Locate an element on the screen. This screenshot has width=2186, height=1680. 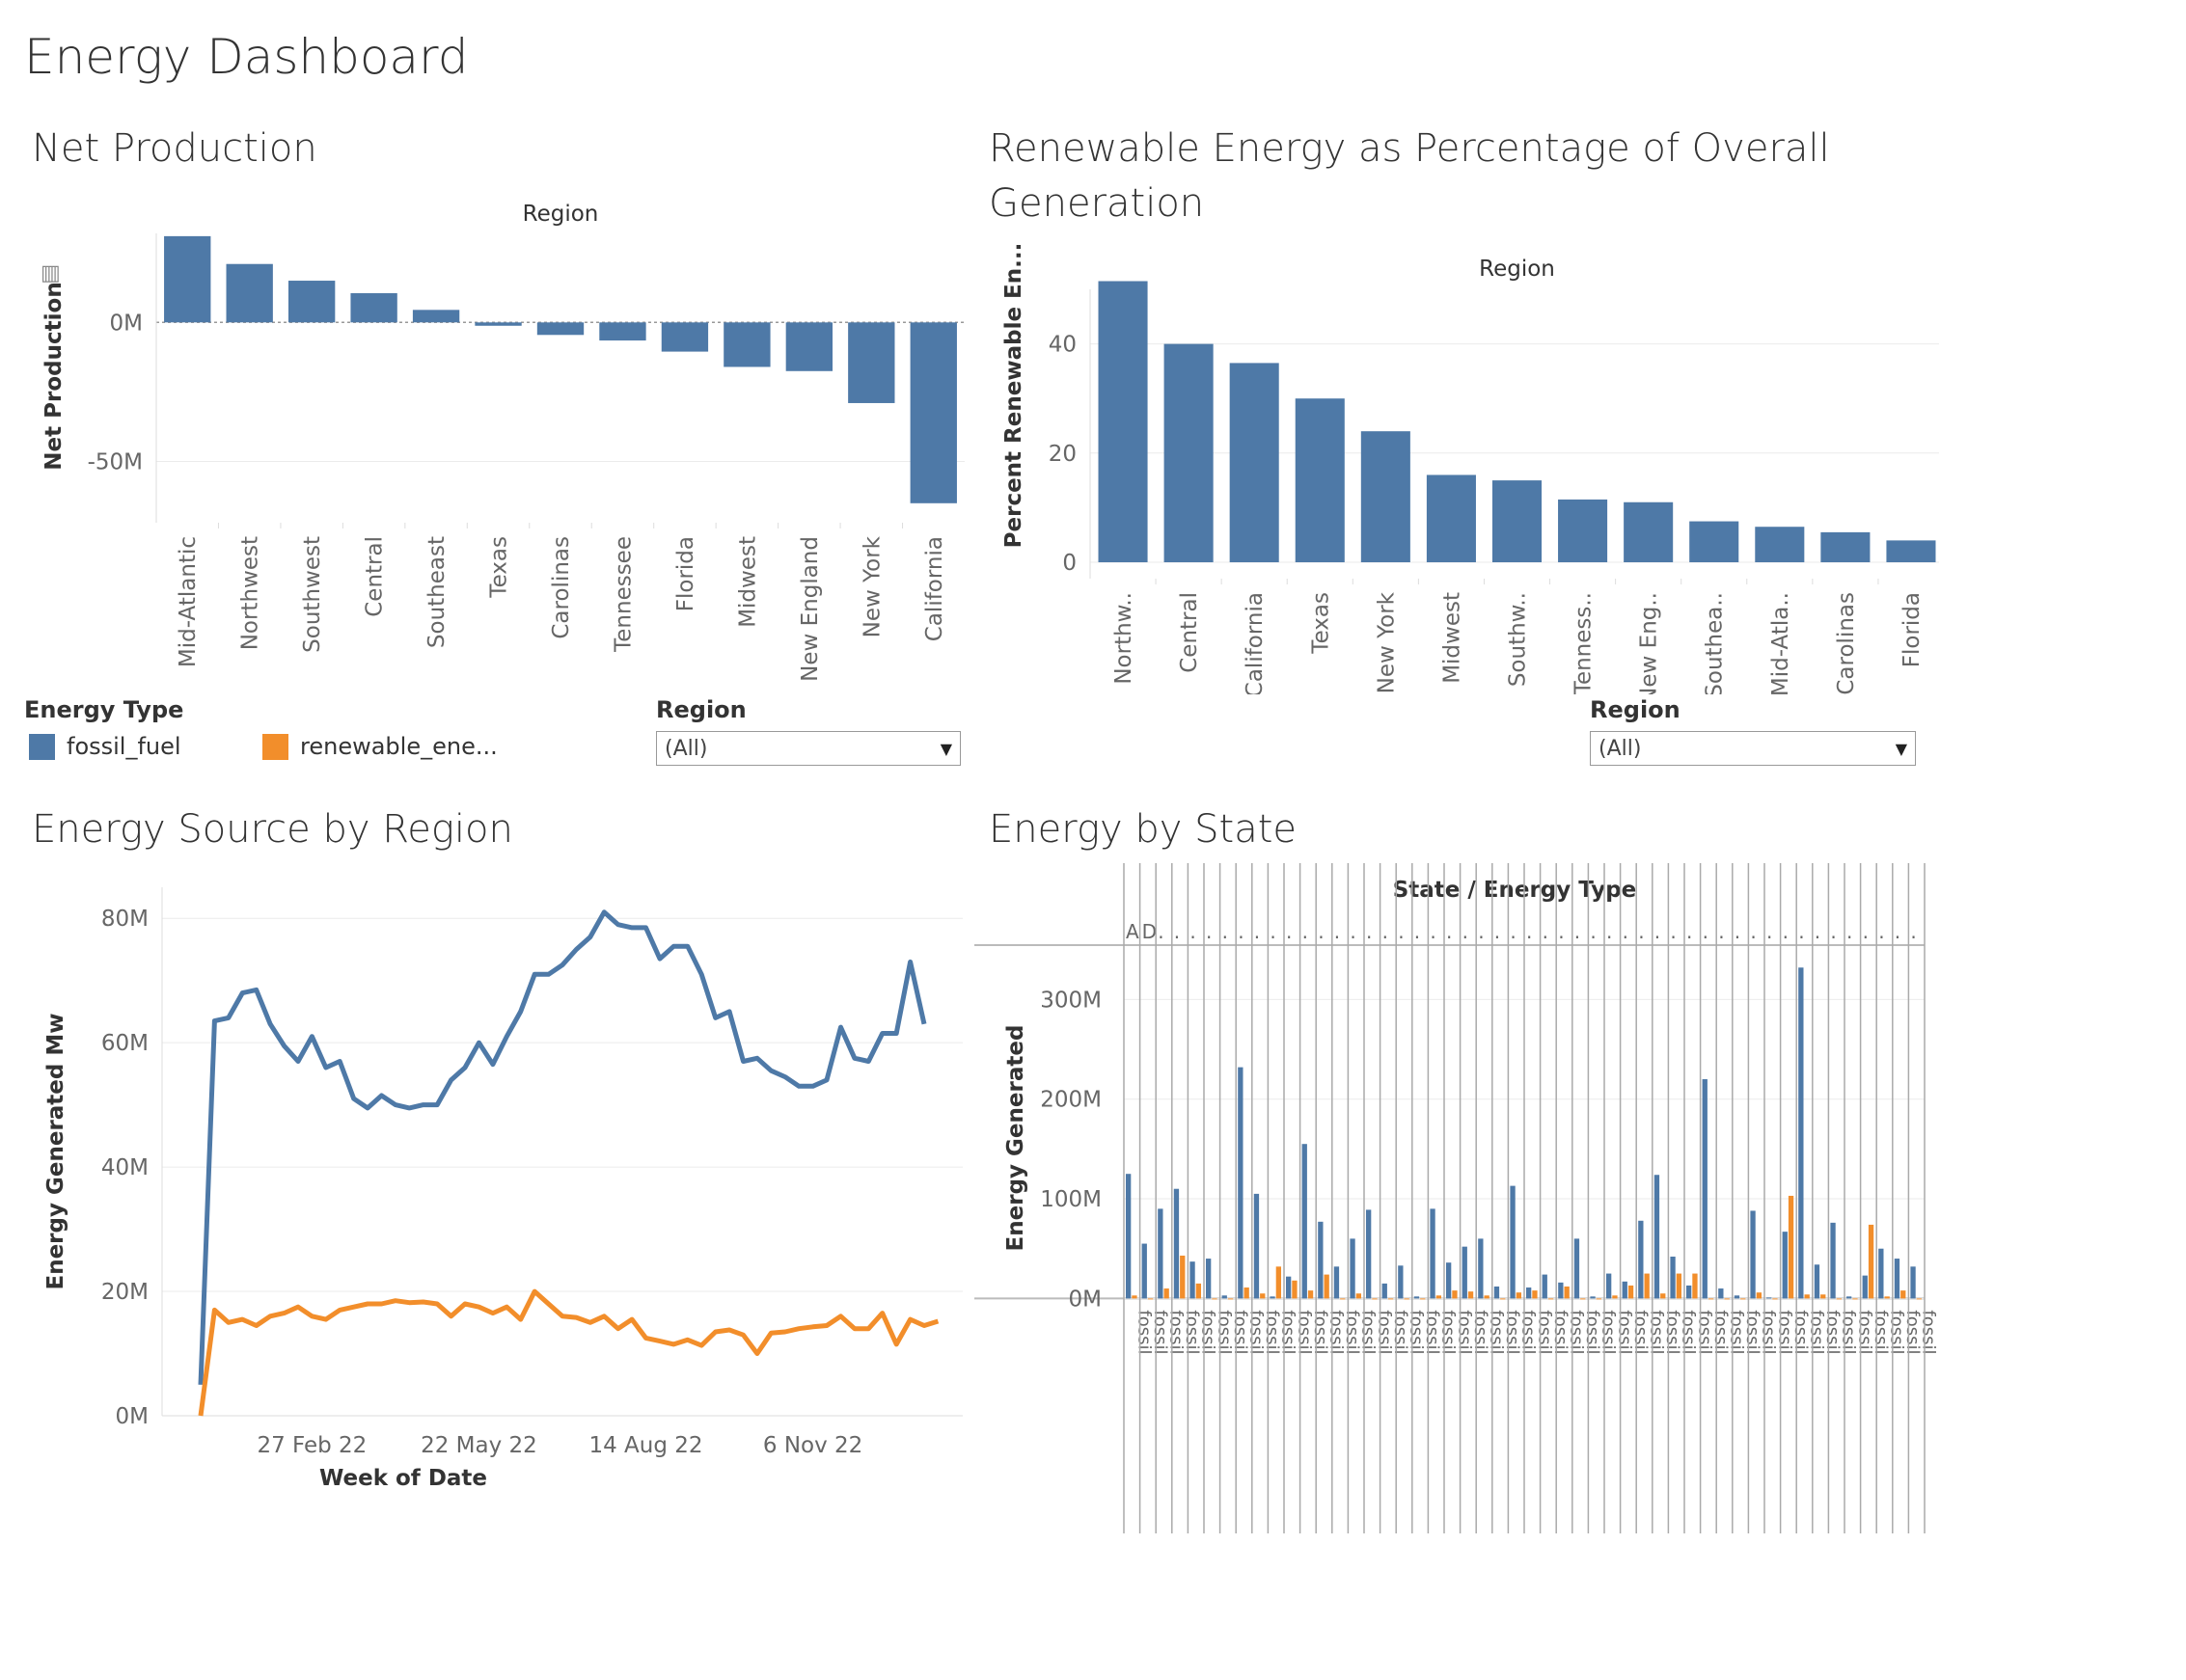
y-tick-label: 60M is located at coordinates (125, 1043).